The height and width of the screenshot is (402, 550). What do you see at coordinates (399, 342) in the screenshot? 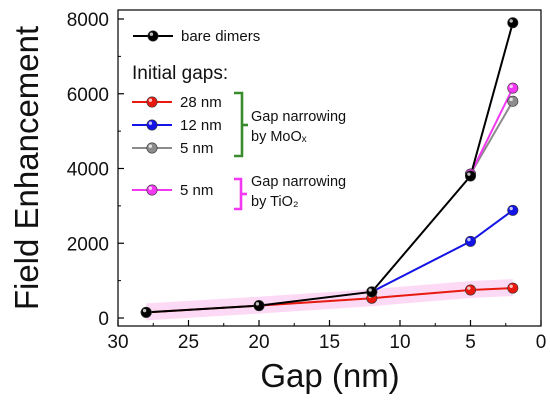
I see `x-tick-label: 10` at bounding box center [399, 342].